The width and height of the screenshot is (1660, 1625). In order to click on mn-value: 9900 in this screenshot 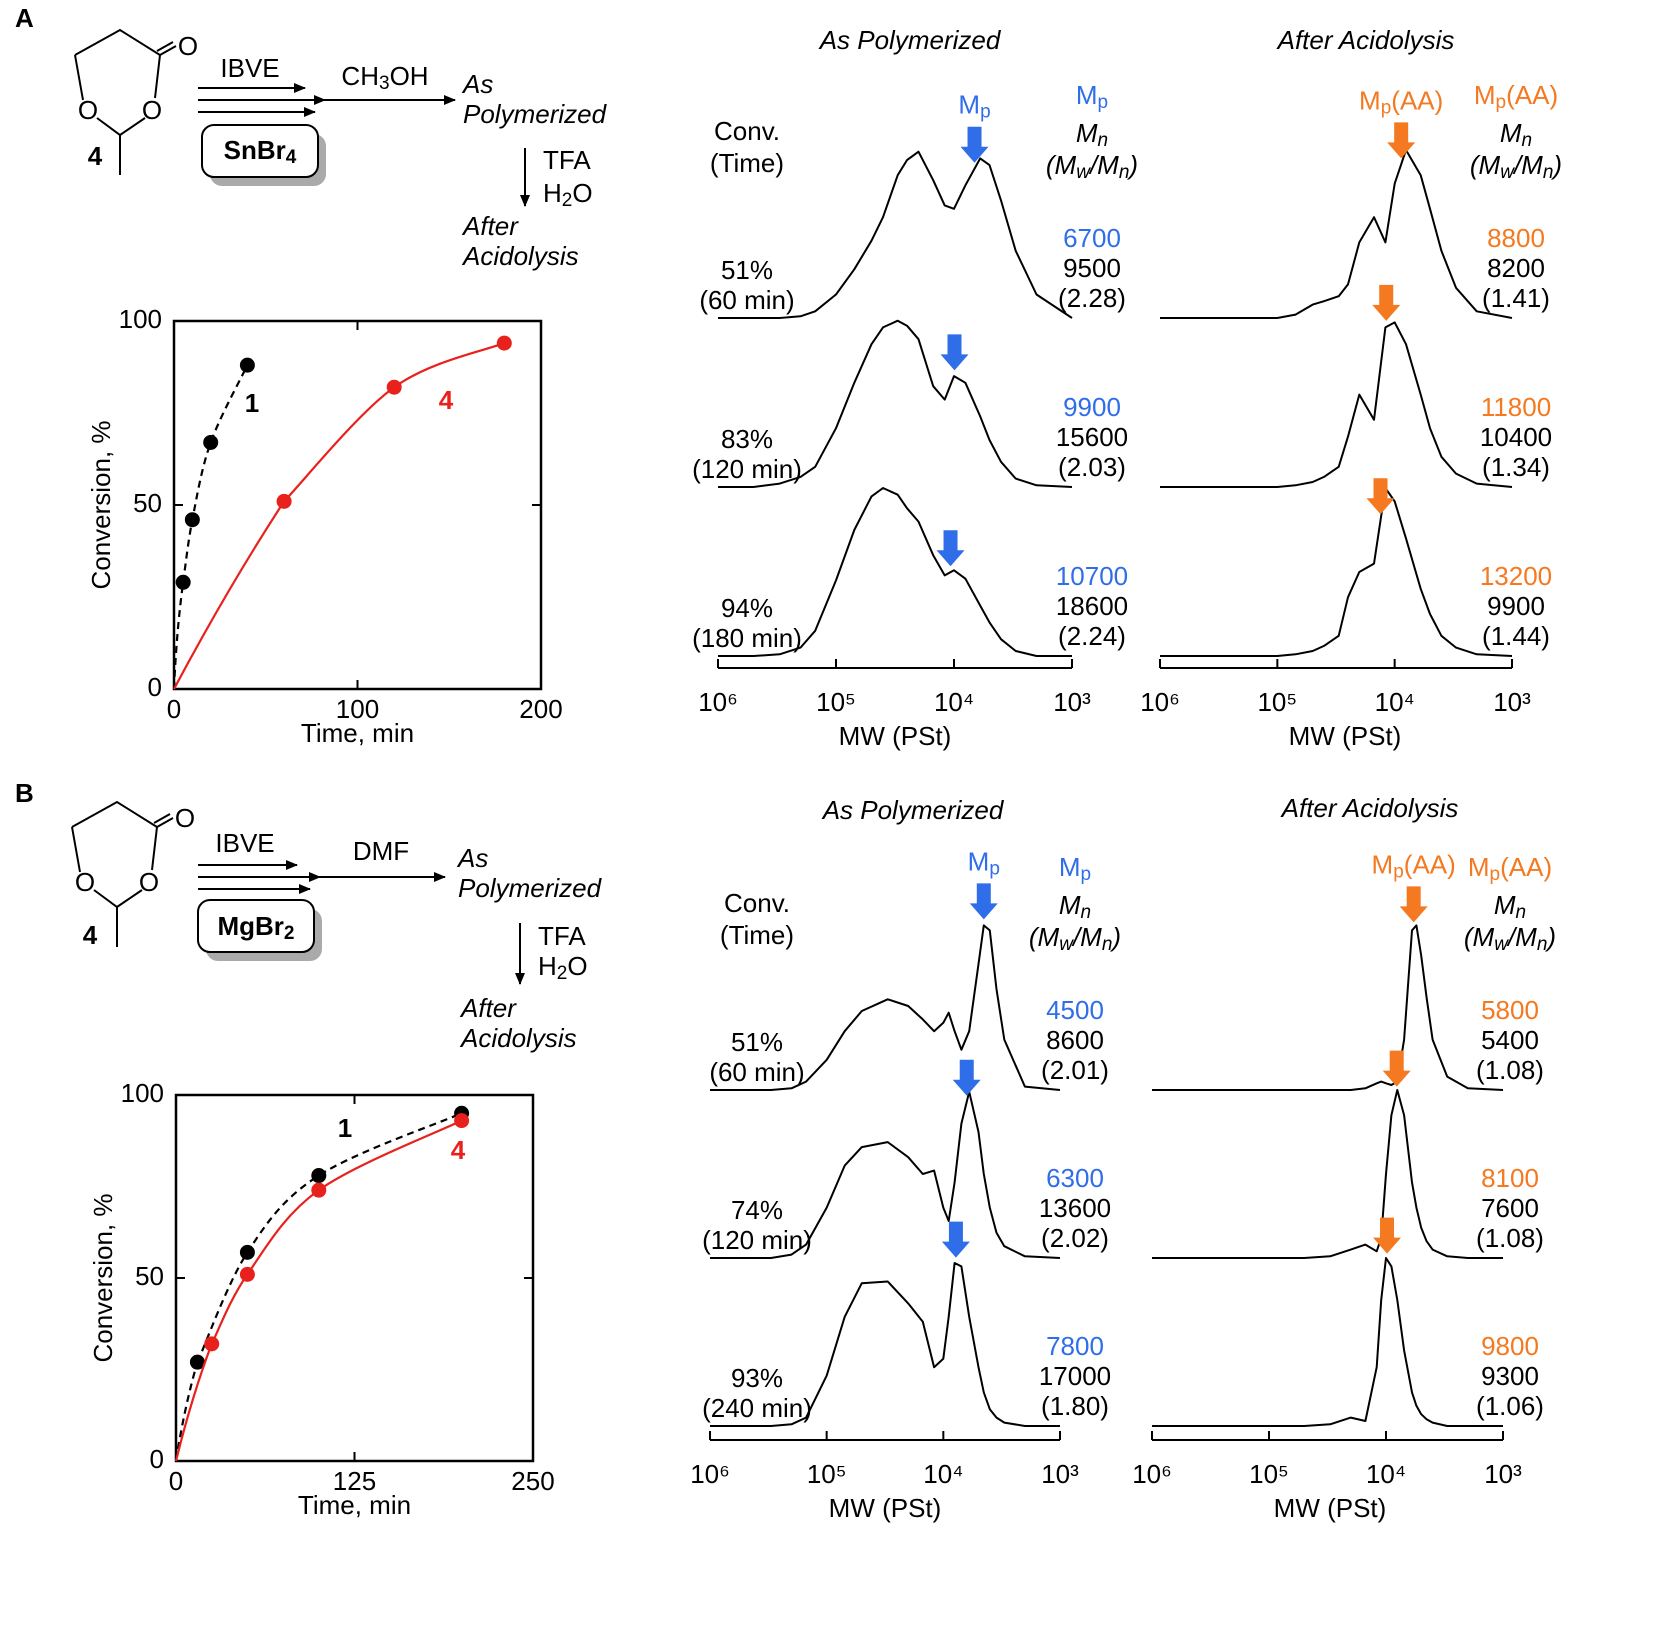, I will do `click(1516, 606)`.